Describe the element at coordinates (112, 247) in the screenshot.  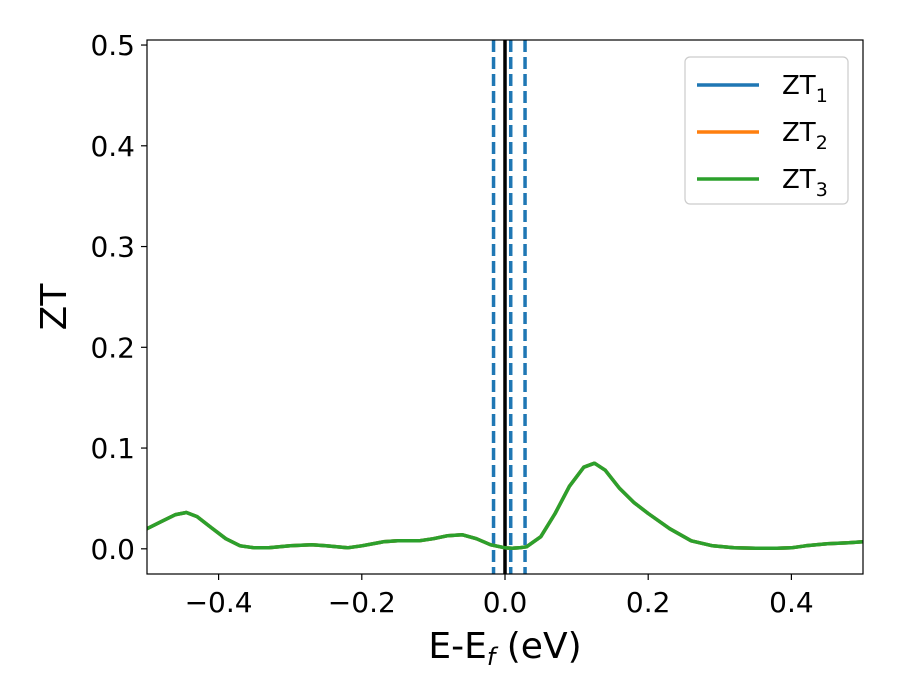
I see `y-tick-label: 0.3` at that location.